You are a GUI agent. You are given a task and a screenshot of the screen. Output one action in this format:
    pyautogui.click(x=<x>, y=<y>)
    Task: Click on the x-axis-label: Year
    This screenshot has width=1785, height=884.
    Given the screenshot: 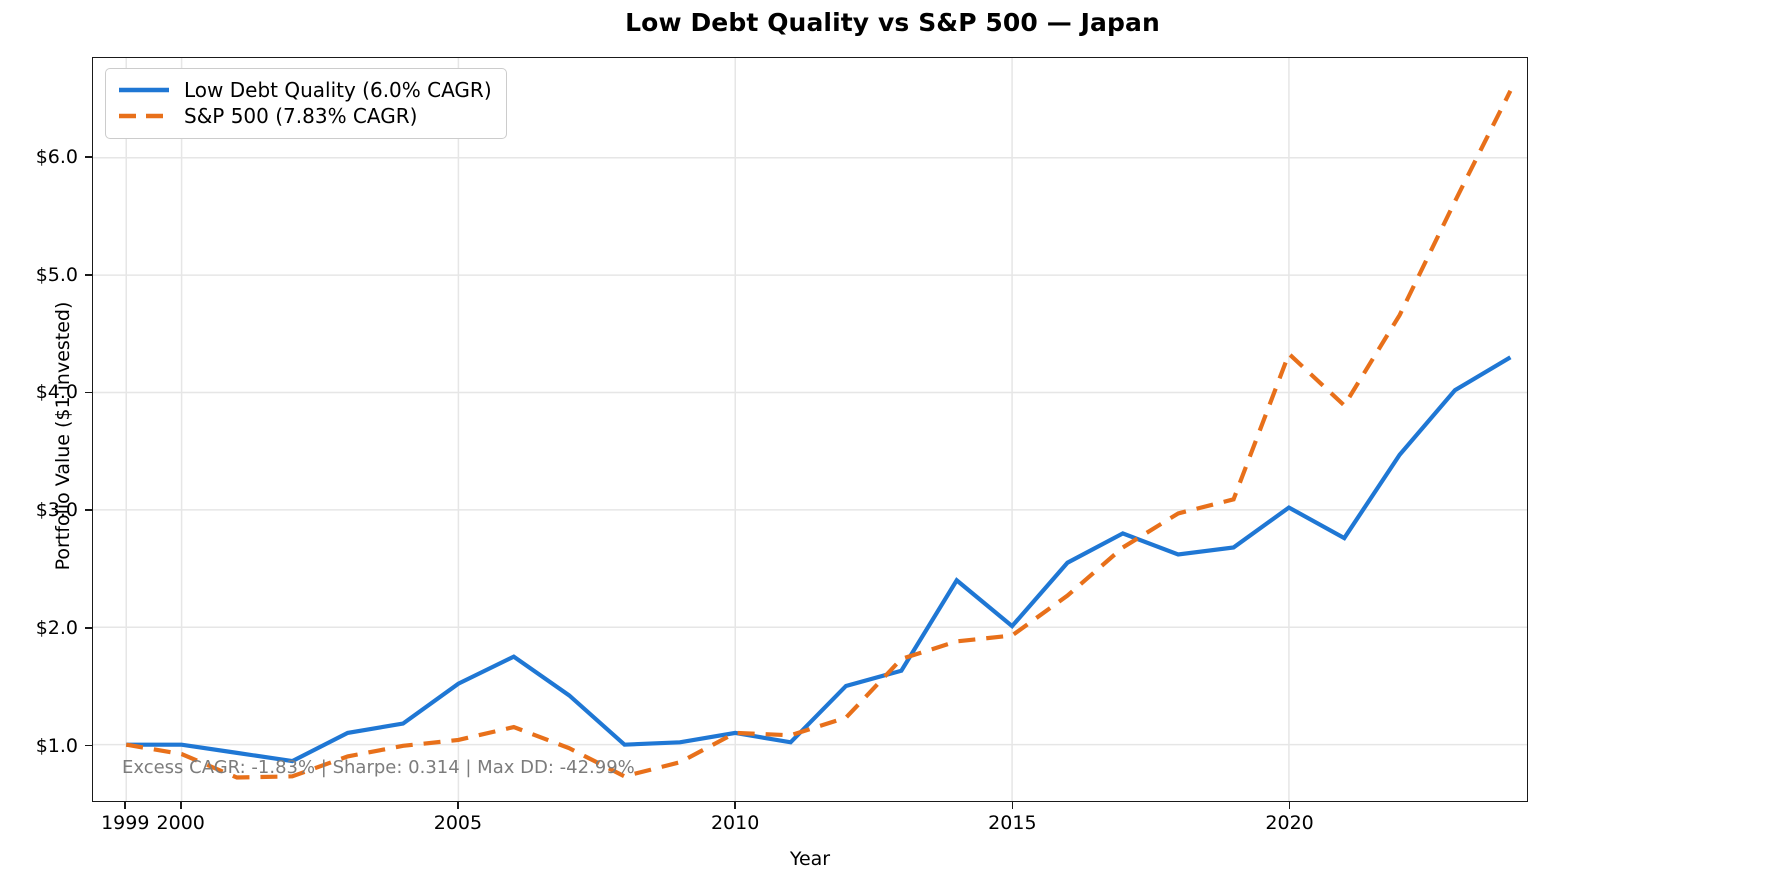 What is the action you would take?
    pyautogui.click(x=810, y=859)
    